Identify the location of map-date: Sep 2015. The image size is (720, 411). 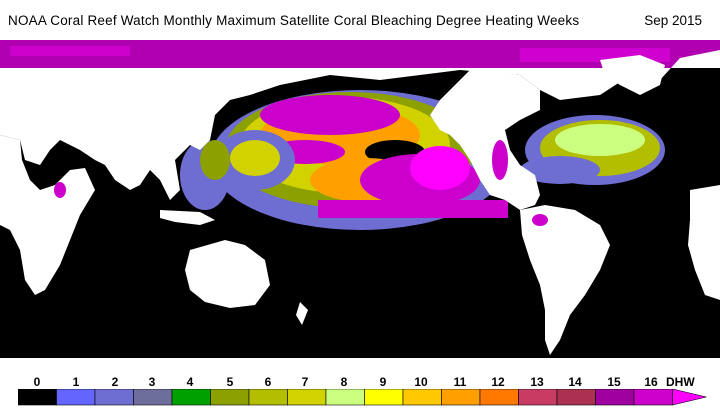
(673, 20).